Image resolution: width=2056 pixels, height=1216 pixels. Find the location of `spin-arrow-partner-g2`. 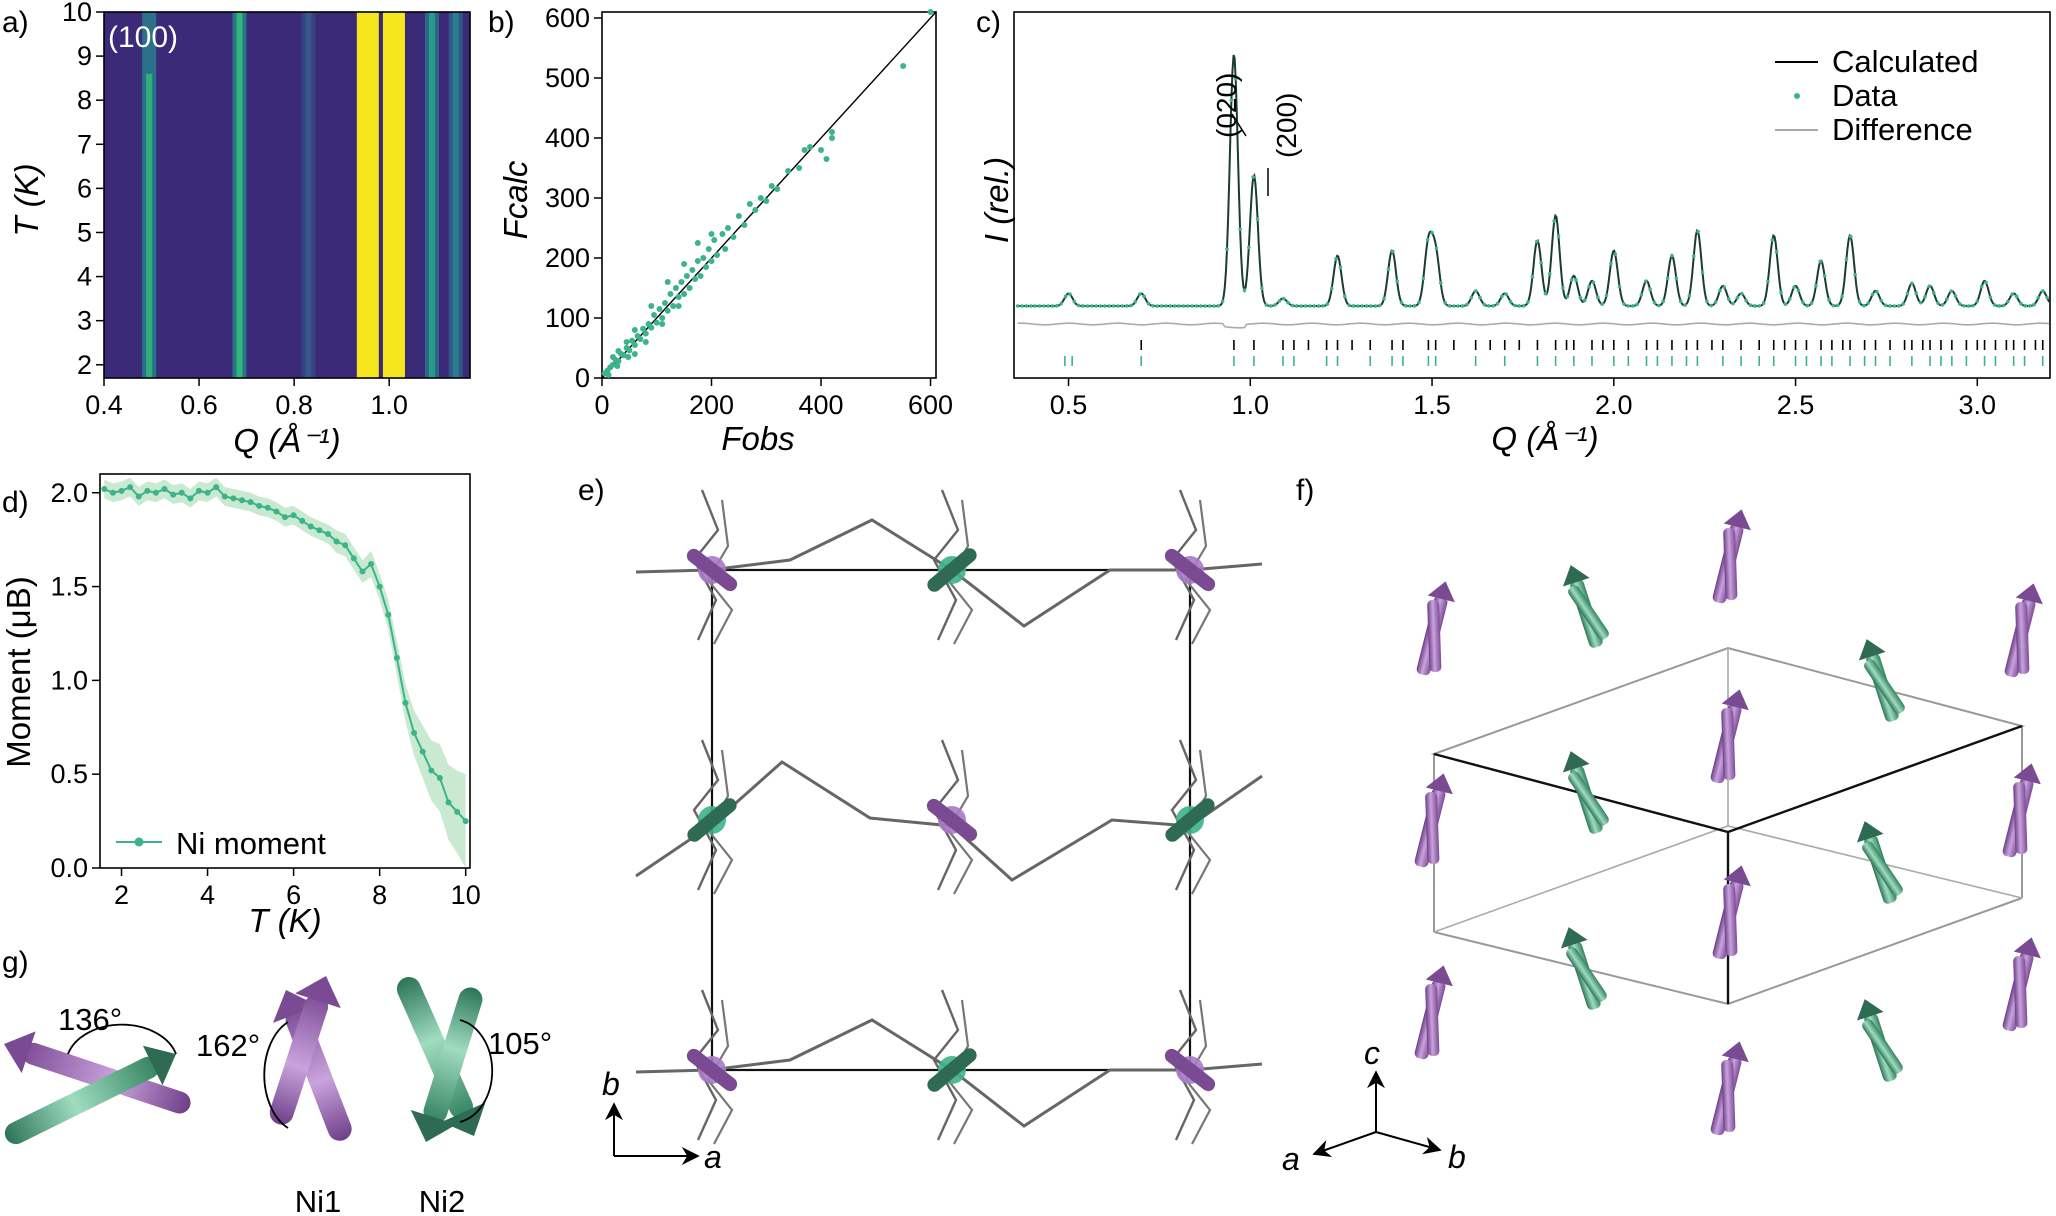

spin-arrow-partner-g2 is located at coordinates (1586, 974).